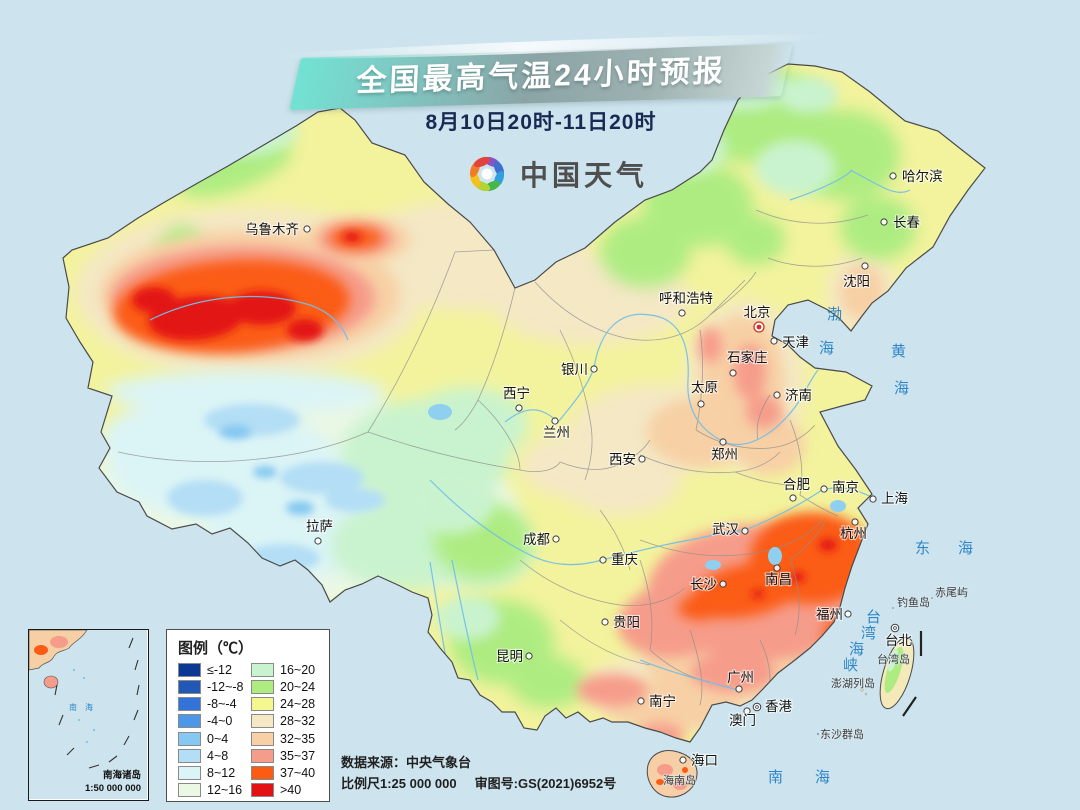 This screenshot has height=810, width=1080. I want to click on legend-label: 35~37, so click(298, 755).